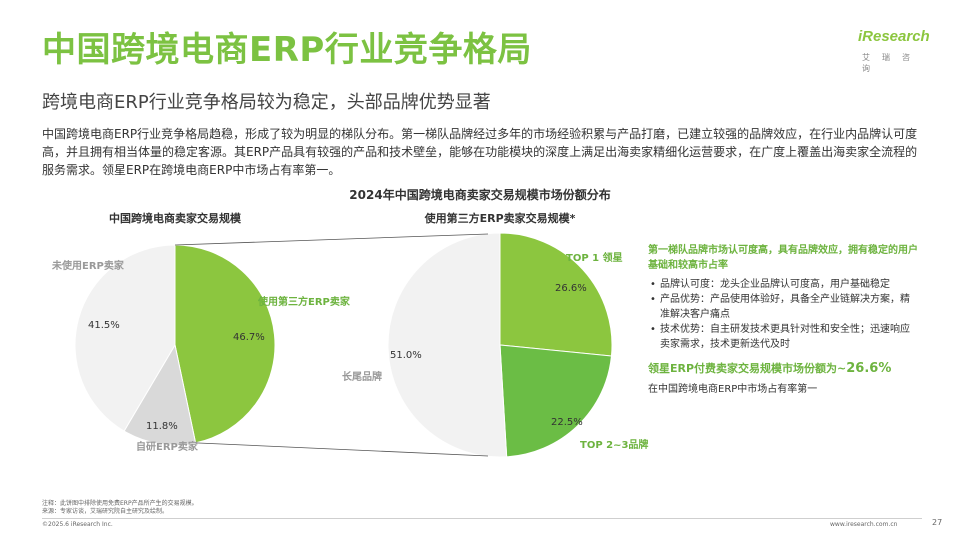 This screenshot has width=960, height=540. What do you see at coordinates (897, 47) in the screenshot?
I see `iresearch-logo: iResearch 艾瑞咨询` at bounding box center [897, 47].